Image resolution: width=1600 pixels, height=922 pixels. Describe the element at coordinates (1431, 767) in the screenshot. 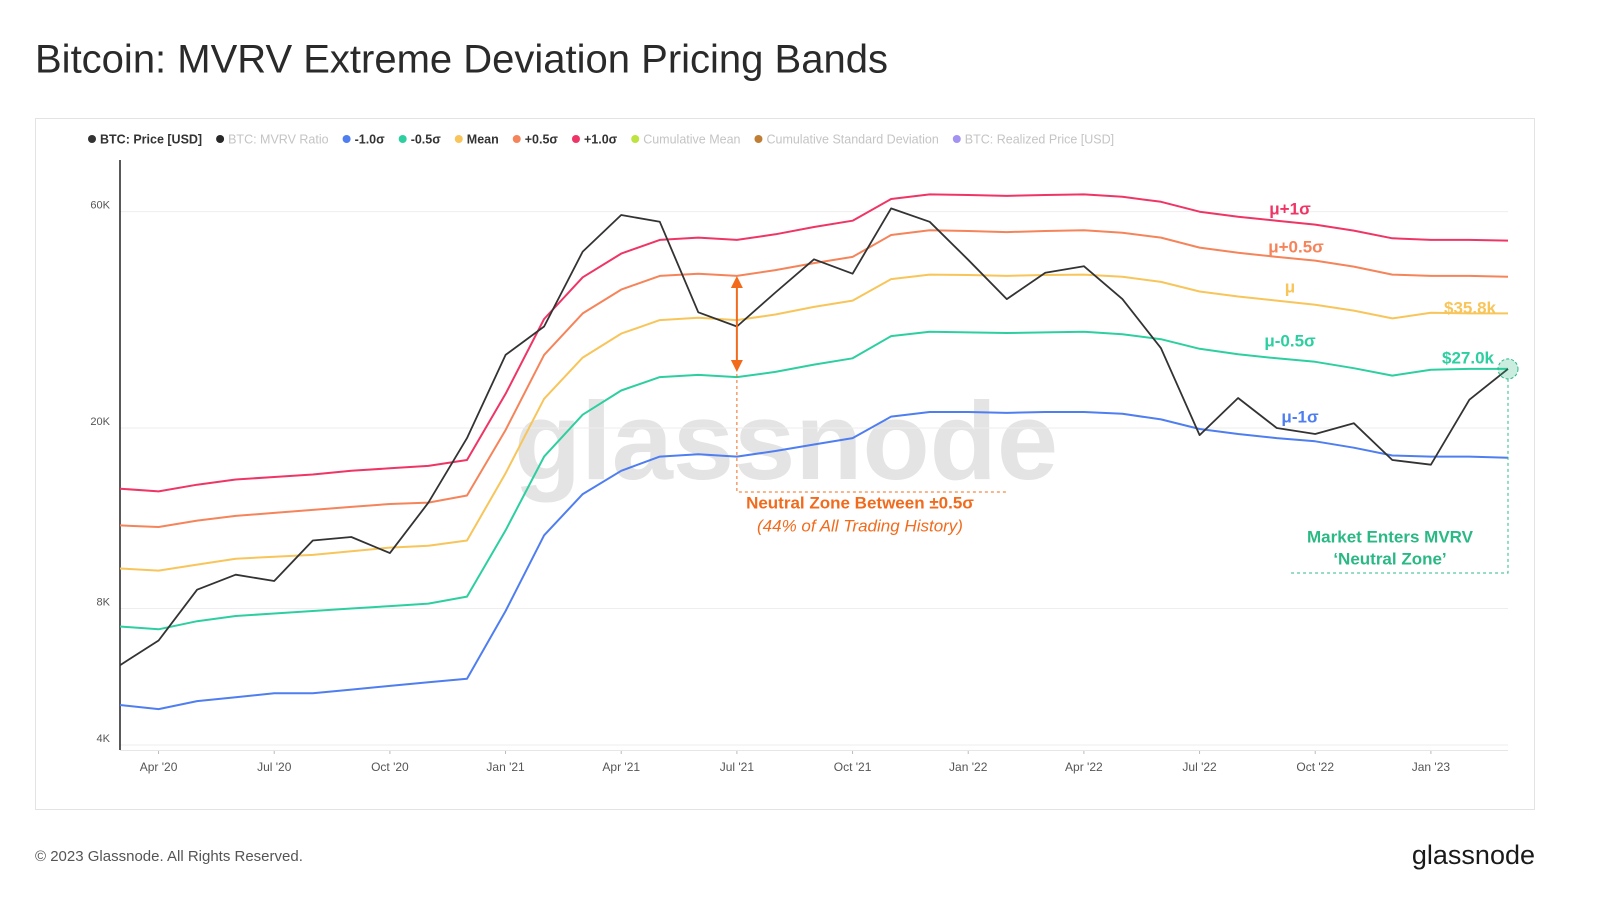

I see `x-tick-label: Jan '23` at that location.